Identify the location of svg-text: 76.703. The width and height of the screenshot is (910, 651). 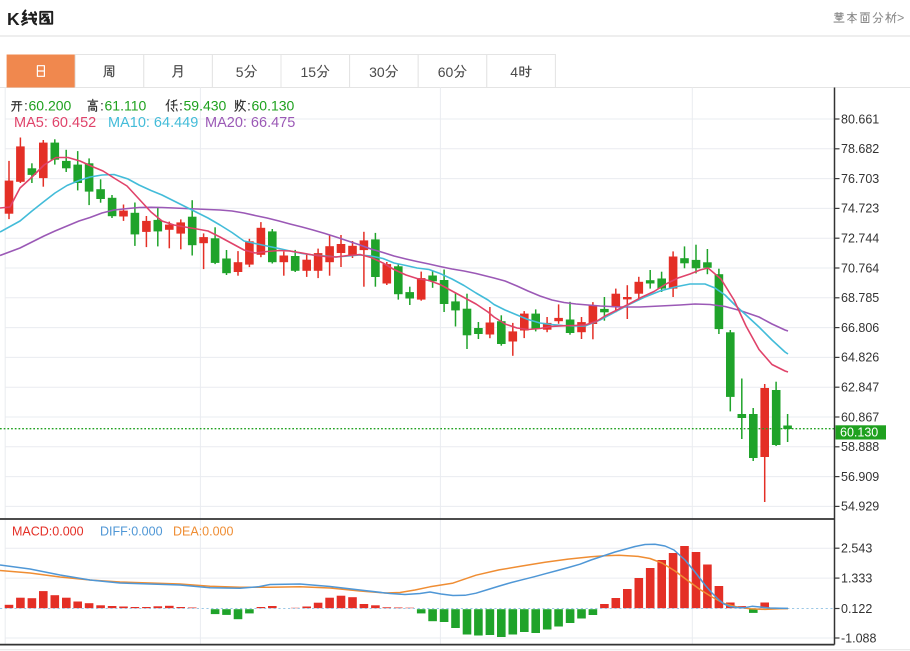
(860, 179).